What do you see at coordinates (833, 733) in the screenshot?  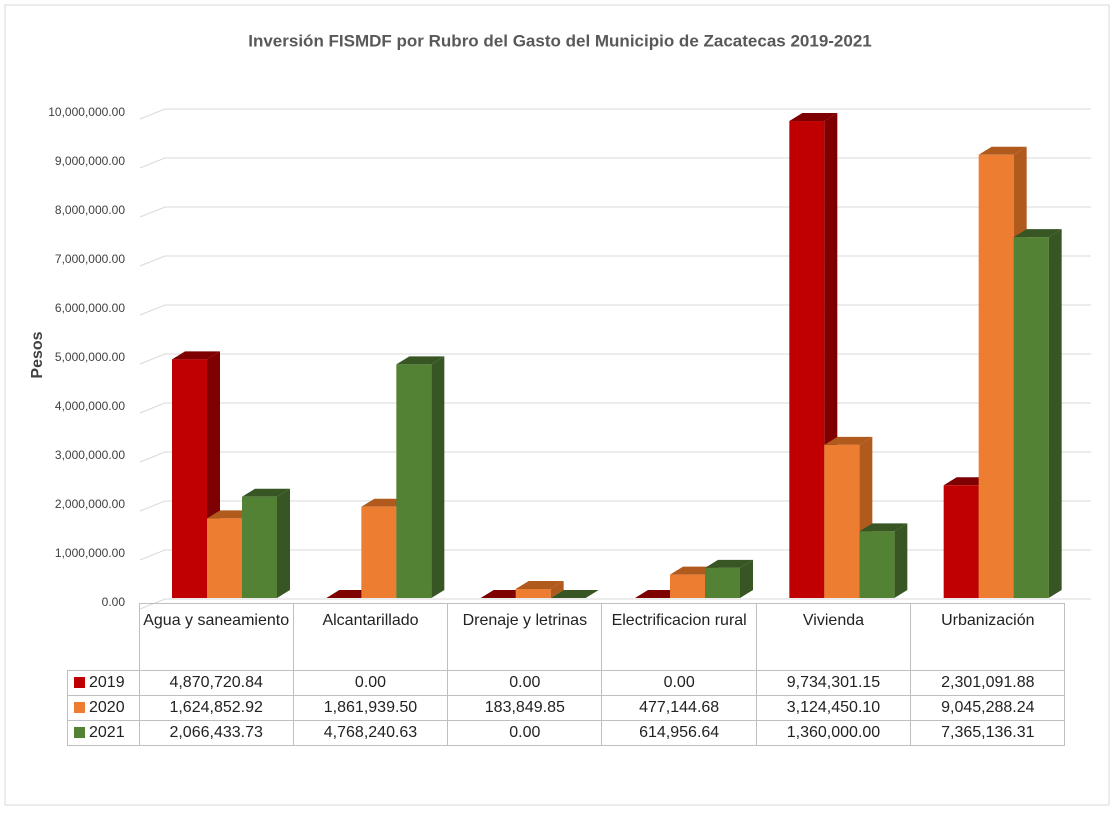 I see `value-cell: 1,360,000.00` at bounding box center [833, 733].